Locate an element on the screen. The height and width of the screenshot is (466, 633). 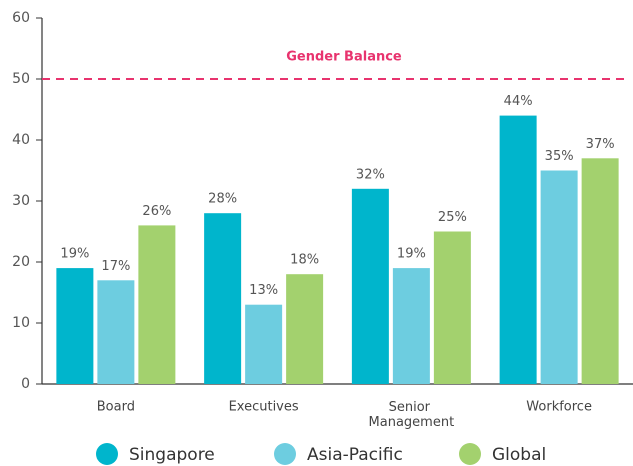
value-label: 28% is located at coordinates (222, 199).